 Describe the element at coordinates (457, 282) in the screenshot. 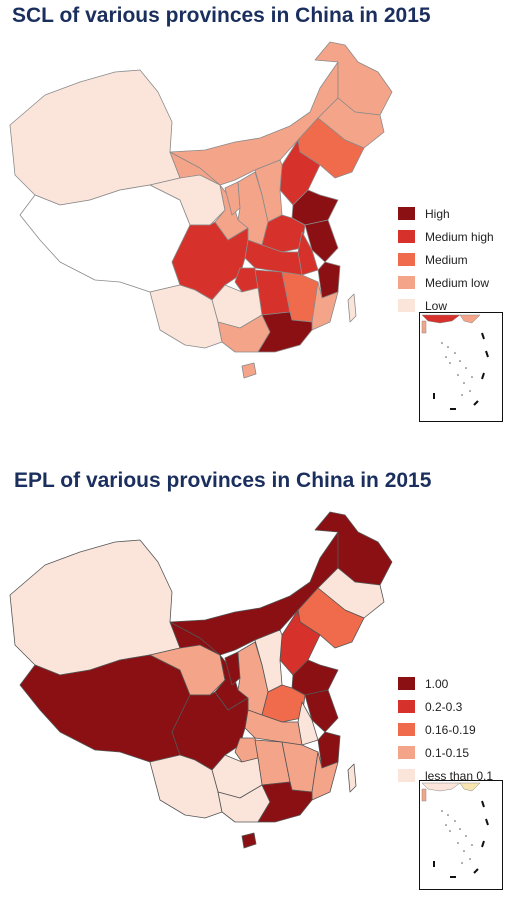

I see `legend-label: Medium low` at that location.